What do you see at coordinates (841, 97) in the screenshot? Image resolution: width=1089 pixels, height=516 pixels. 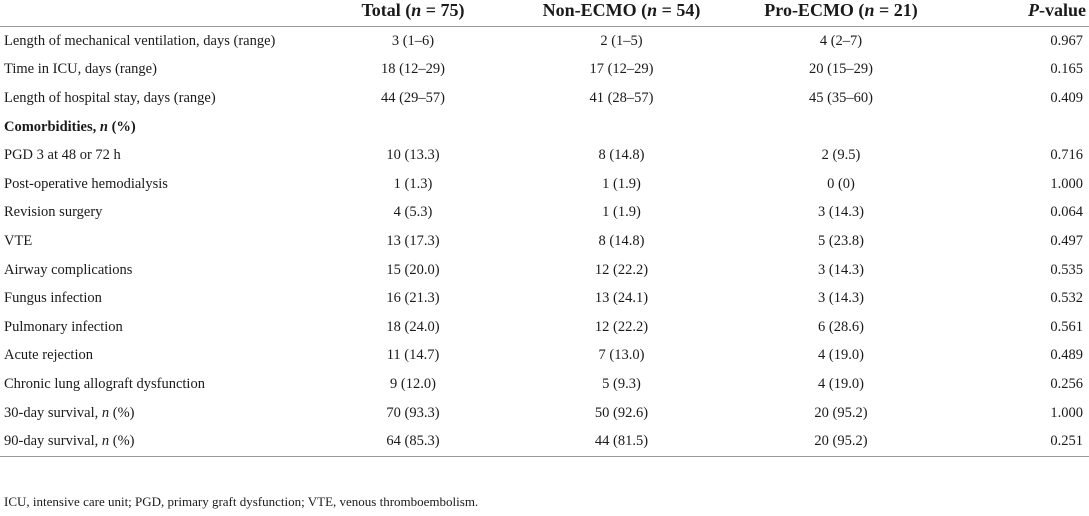 I see `cell-pro-ecmo: 45 (35–60)` at bounding box center [841, 97].